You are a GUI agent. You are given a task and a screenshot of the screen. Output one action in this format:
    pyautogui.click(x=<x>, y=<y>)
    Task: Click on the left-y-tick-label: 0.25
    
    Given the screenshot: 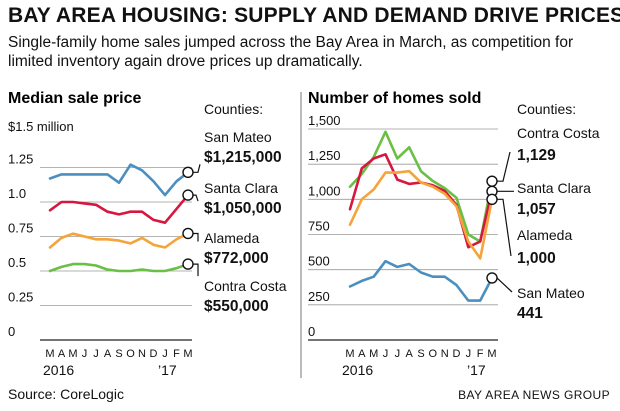 What is the action you would take?
    pyautogui.click(x=20, y=297)
    